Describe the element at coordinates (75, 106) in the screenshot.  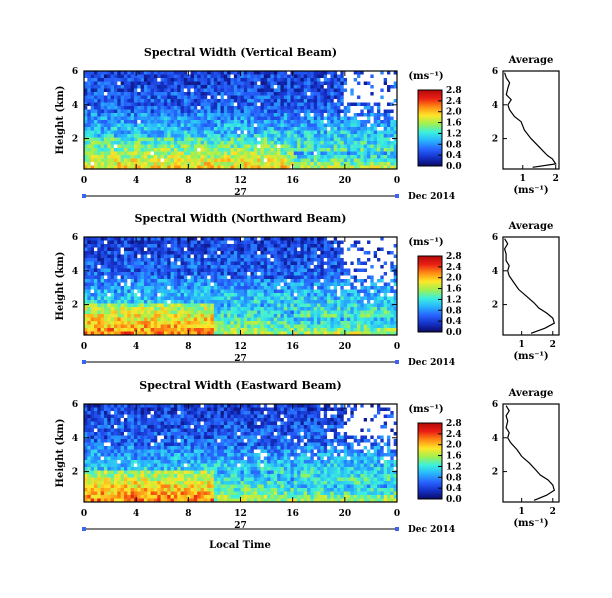
I see `y-tick-label: 4` at that location.